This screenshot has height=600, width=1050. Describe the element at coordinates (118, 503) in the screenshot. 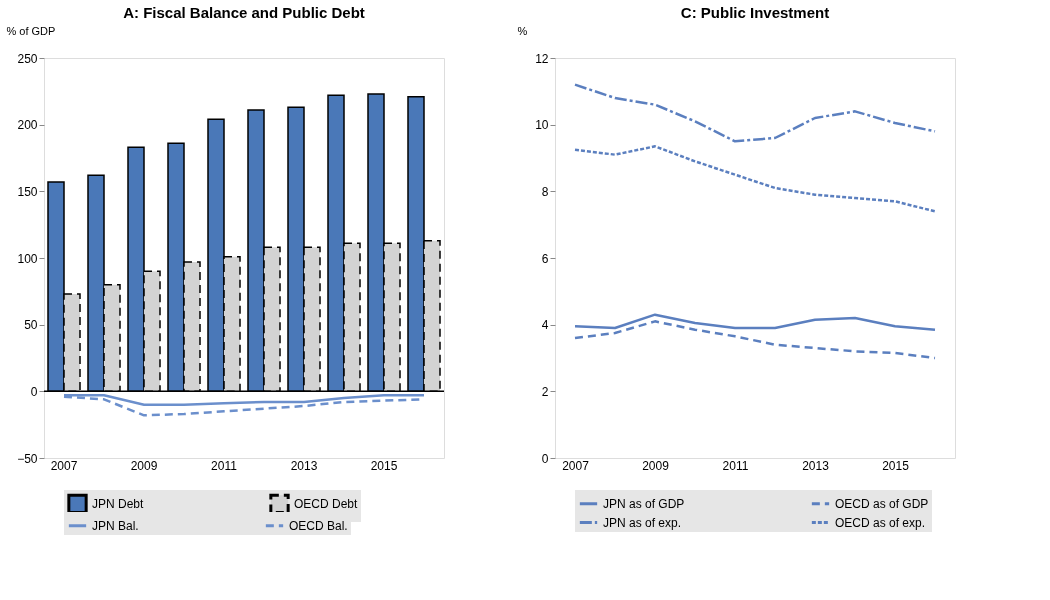

I see `legend-label: JPN Debt` at that location.